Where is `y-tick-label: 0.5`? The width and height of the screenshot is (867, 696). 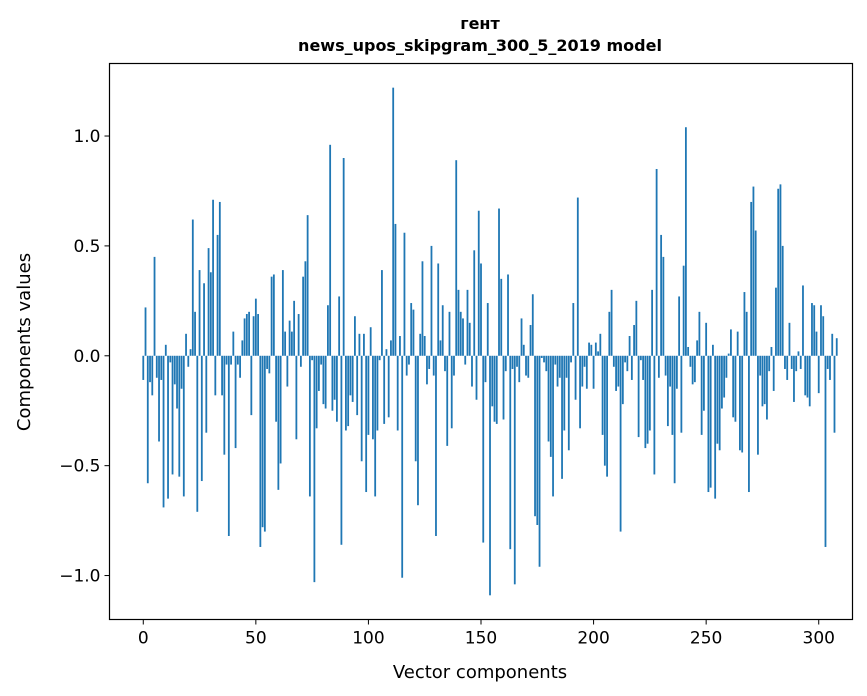
y-tick-label: 0.5 is located at coordinates (86, 247).